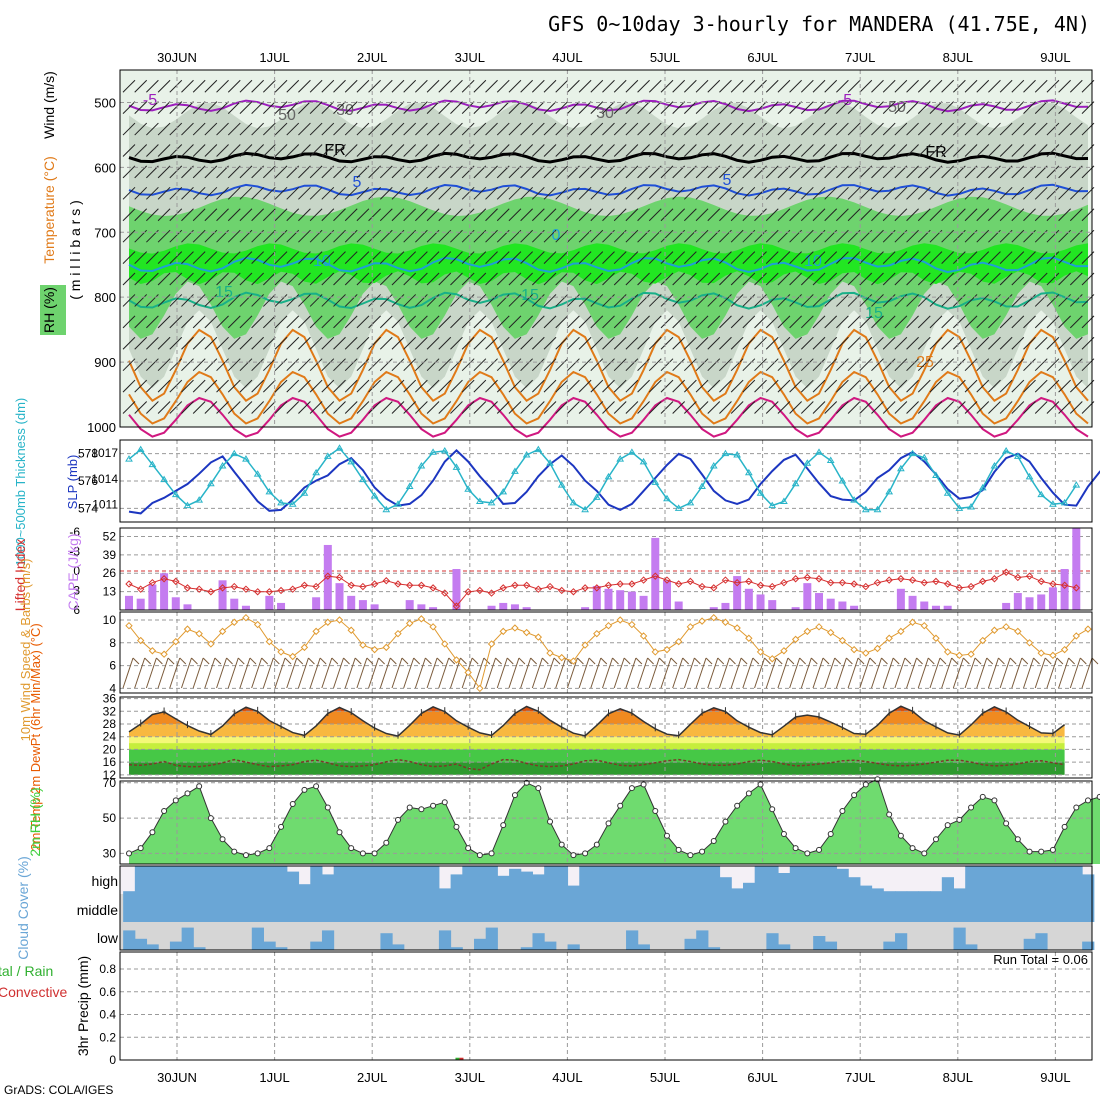 This screenshot has width=1100, height=1100. What do you see at coordinates (177, 1077) in the screenshot?
I see `day-label-bottom: 30JUN` at bounding box center [177, 1077].